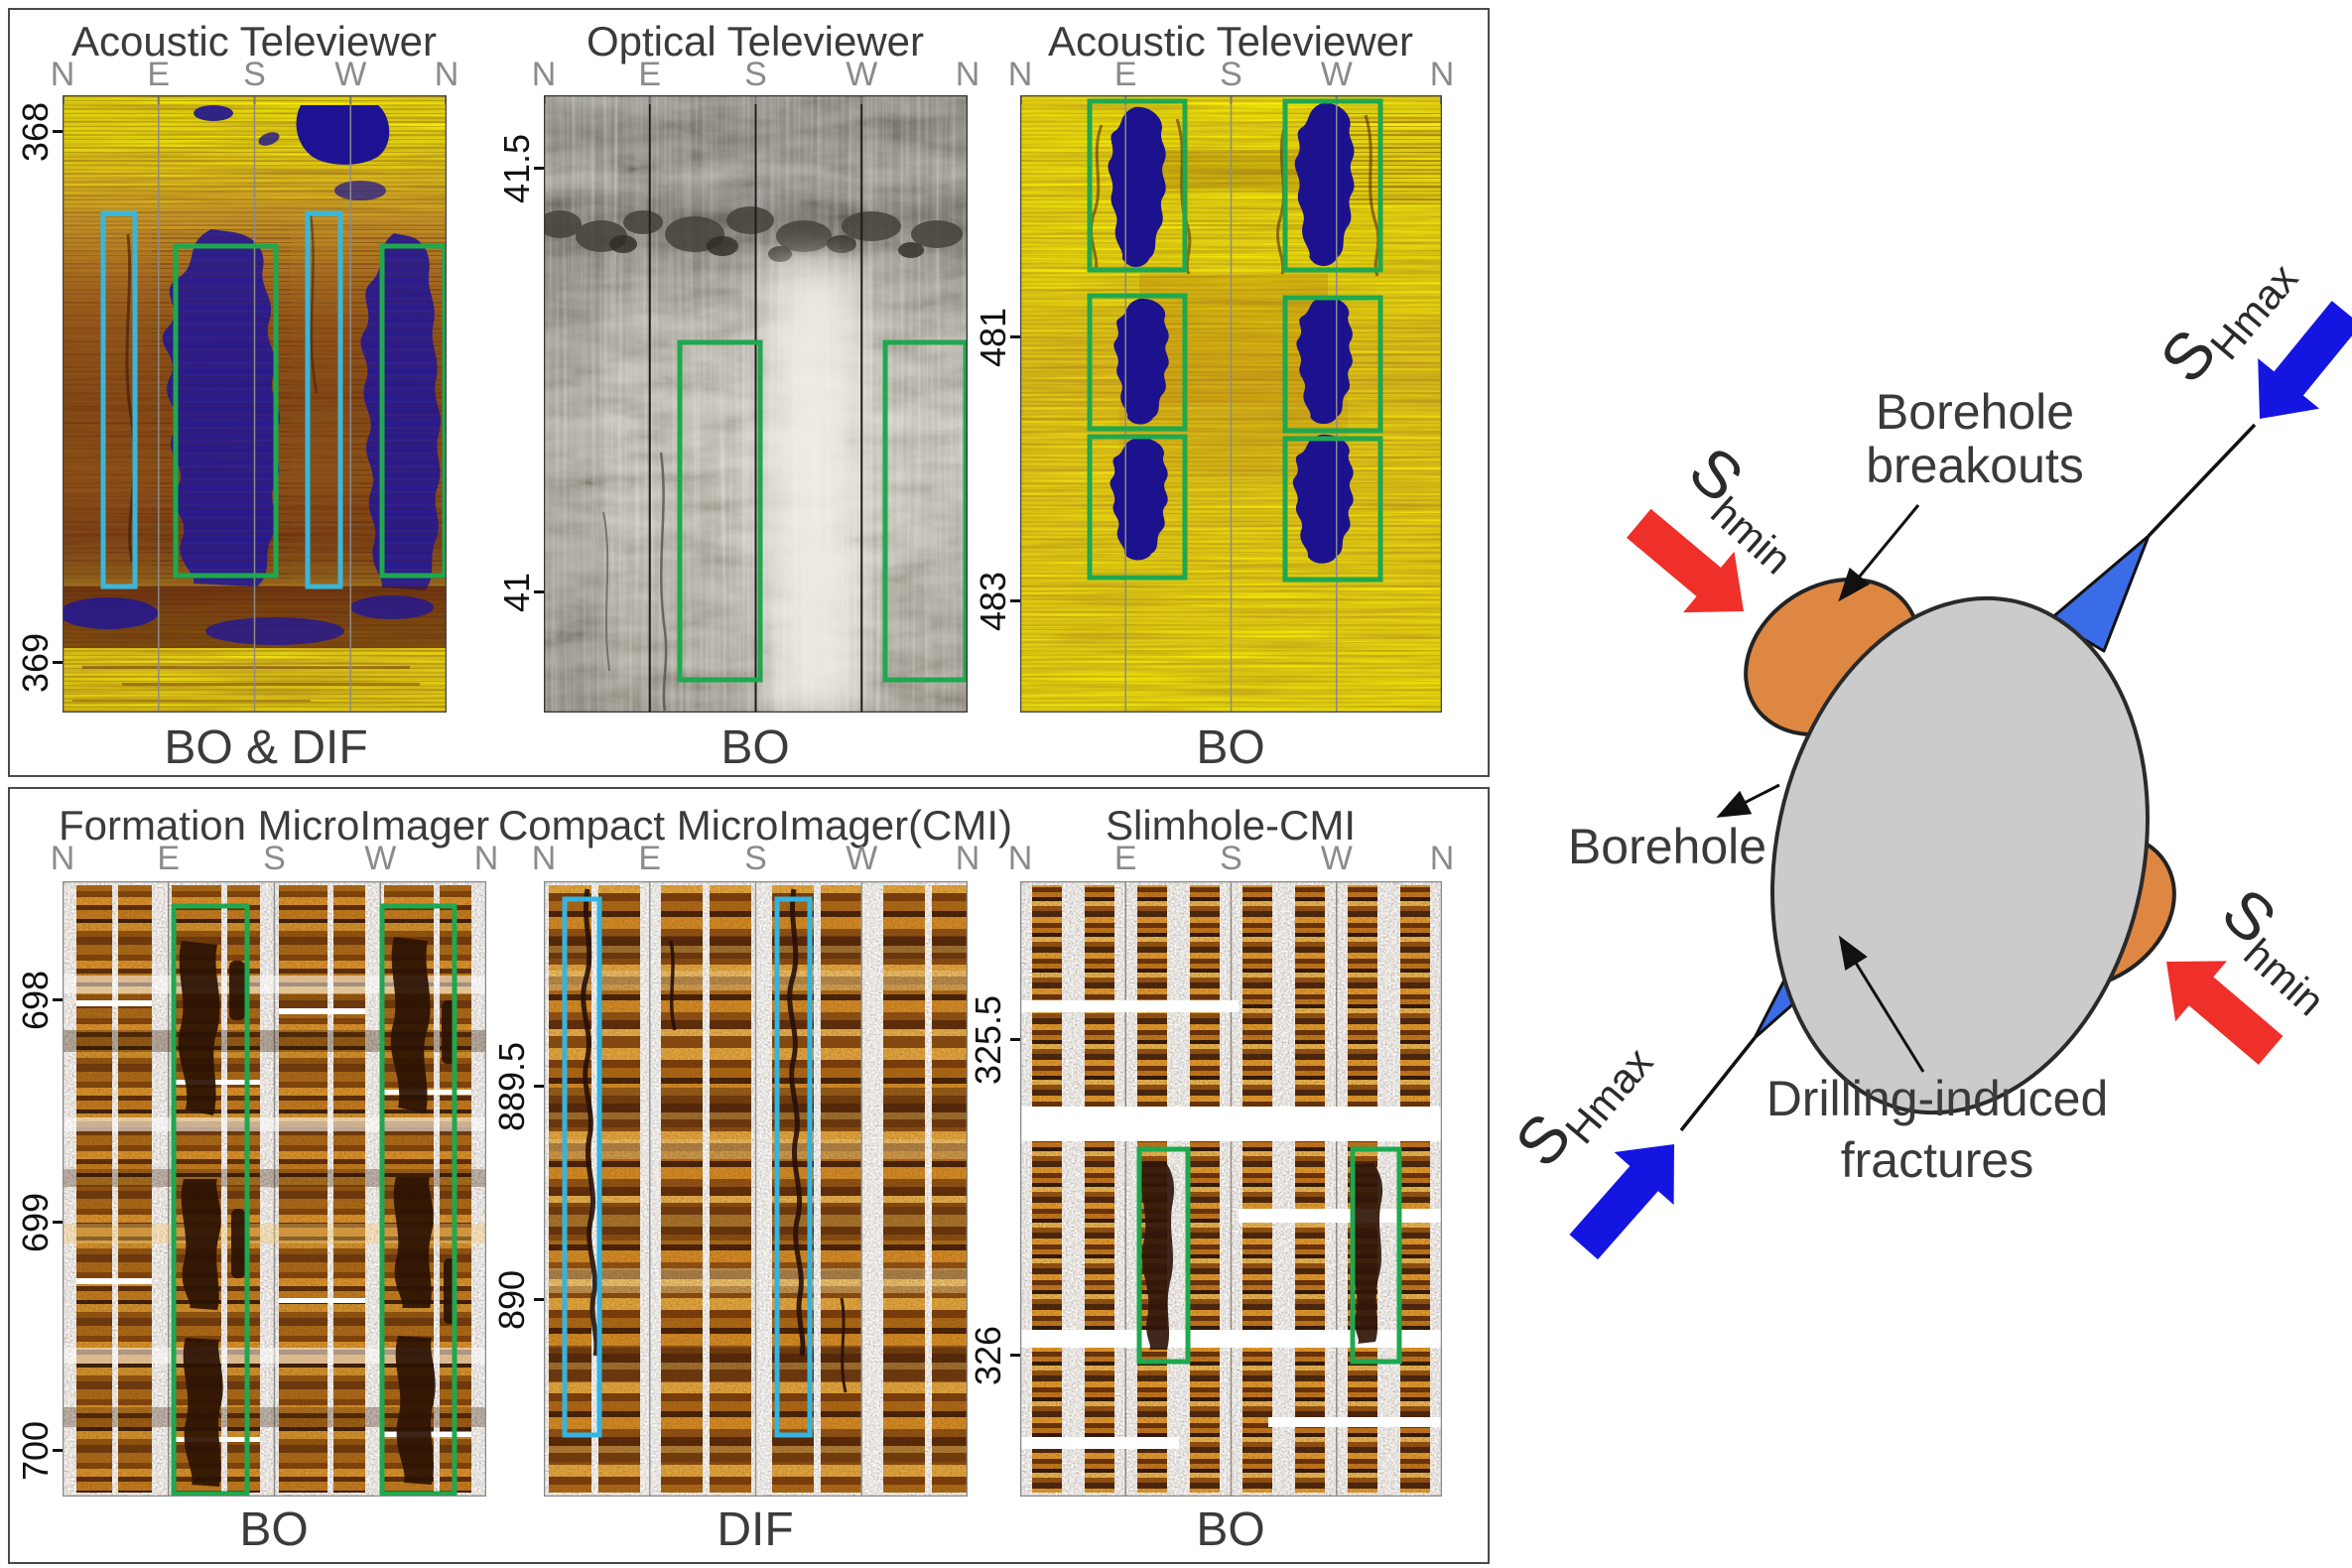 The image size is (2352, 1568). I want to click on borehole-label: Borehole, so click(1667, 846).